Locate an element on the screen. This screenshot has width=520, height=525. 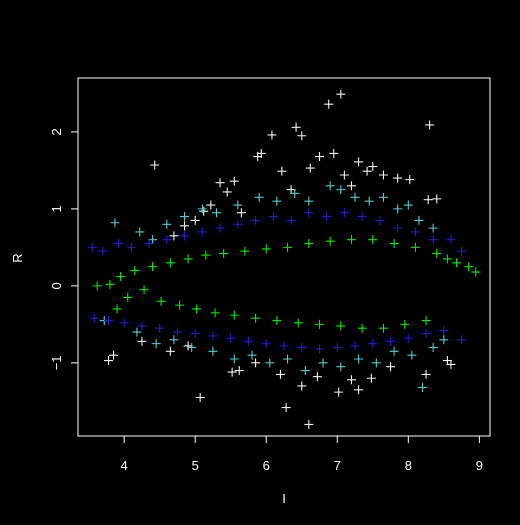
y-tick-label: 1 is located at coordinates (56, 208).